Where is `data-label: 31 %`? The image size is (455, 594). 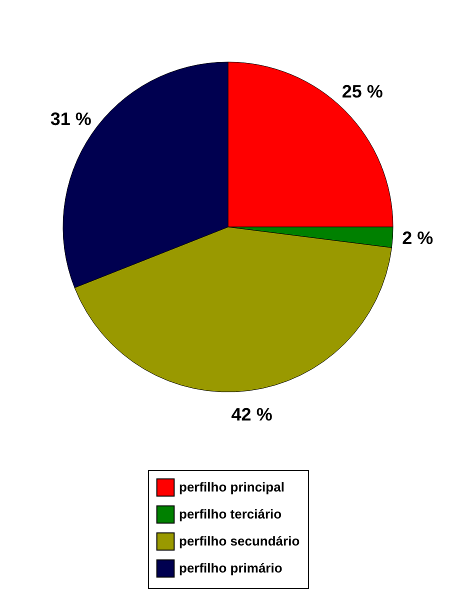
data-label: 31 % is located at coordinates (71, 119).